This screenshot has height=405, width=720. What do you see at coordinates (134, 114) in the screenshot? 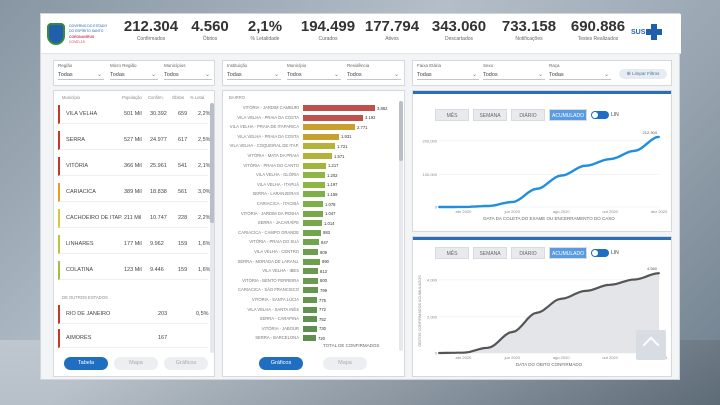
I see `table-row: VILA VELHA 501 Mil 30.392 659 2,2%` at bounding box center [134, 114].